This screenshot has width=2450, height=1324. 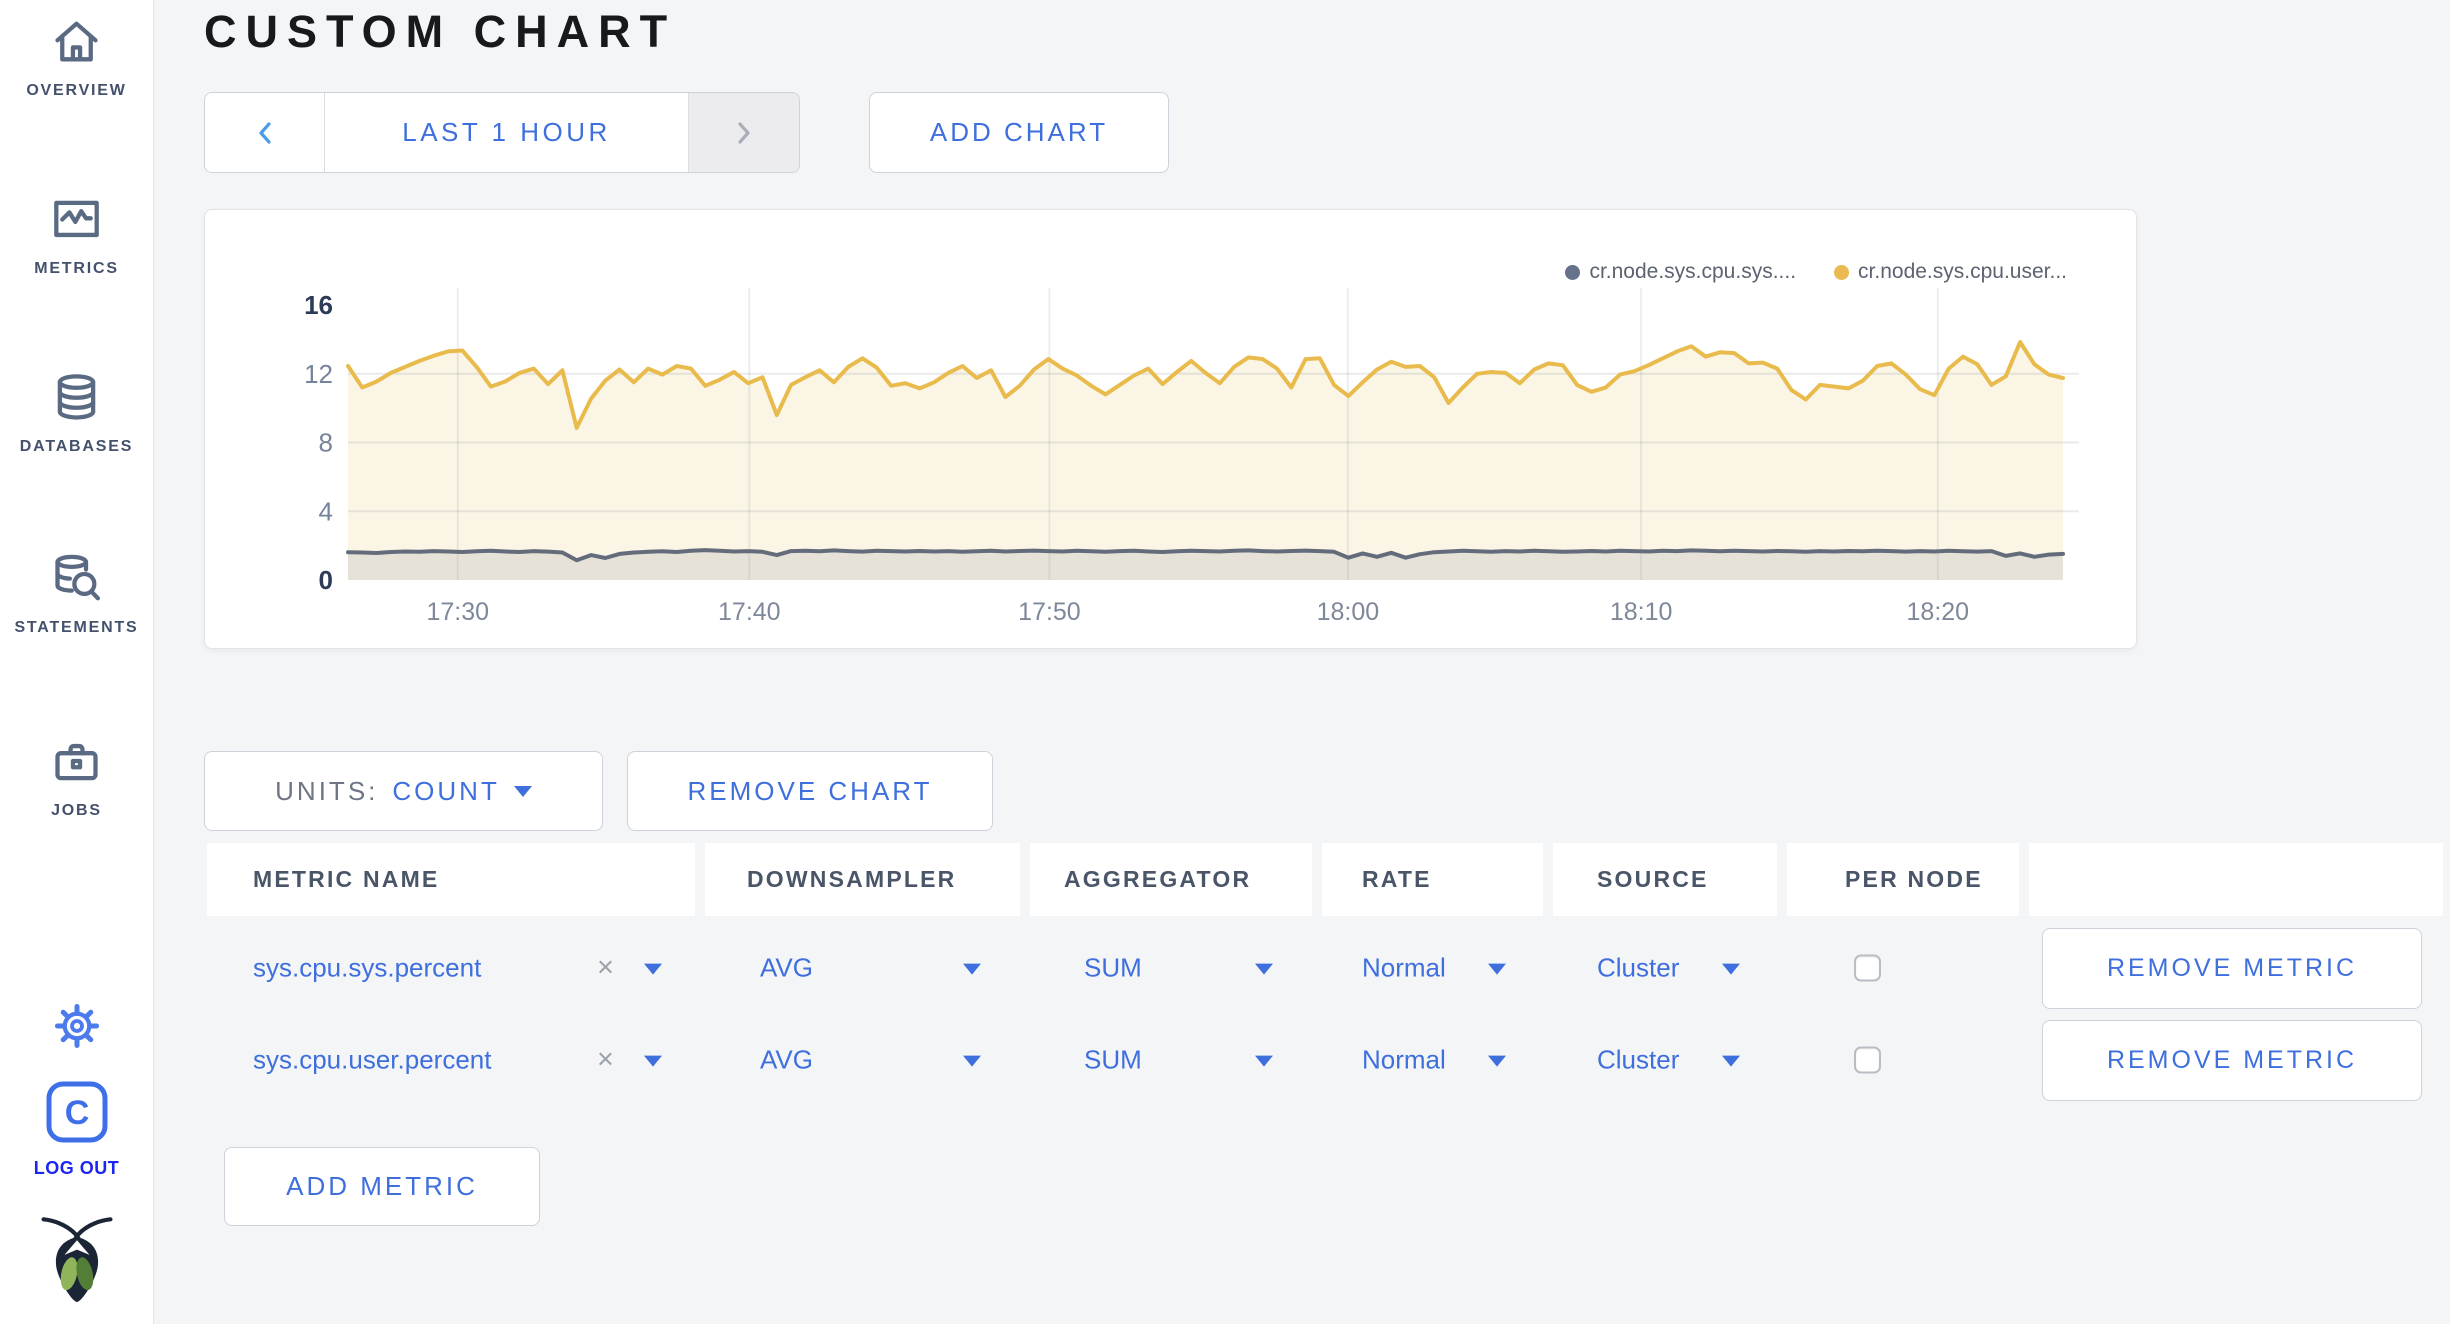 I want to click on cockroach-bug-icon, so click(x=76, y=1259).